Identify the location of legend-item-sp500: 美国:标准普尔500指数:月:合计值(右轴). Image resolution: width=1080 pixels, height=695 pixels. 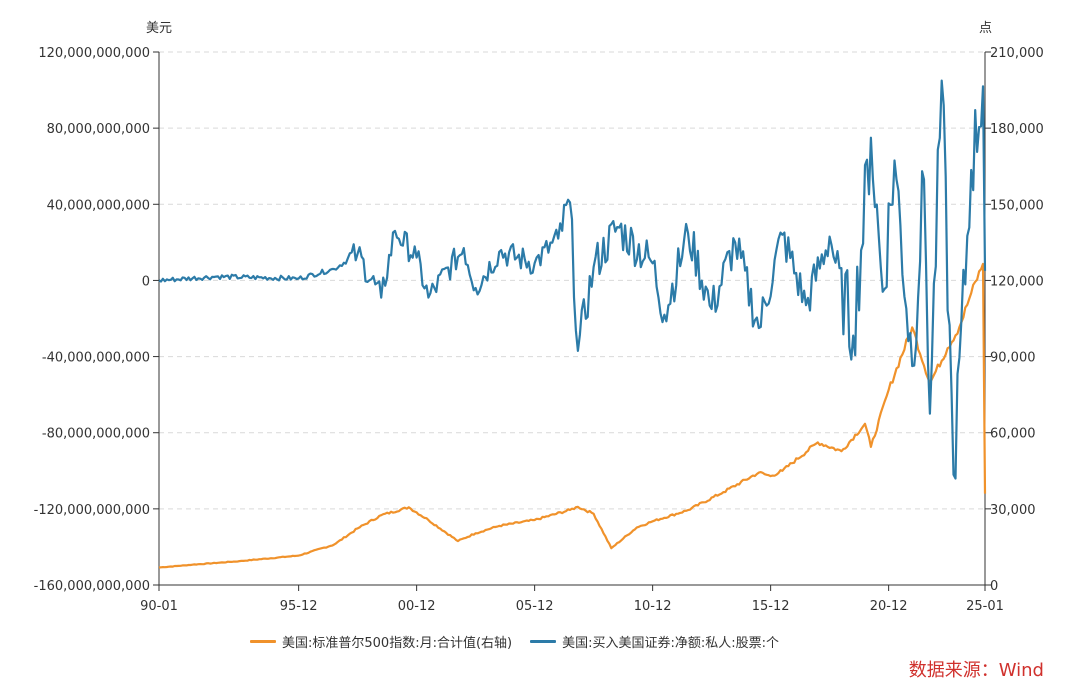
(381, 641).